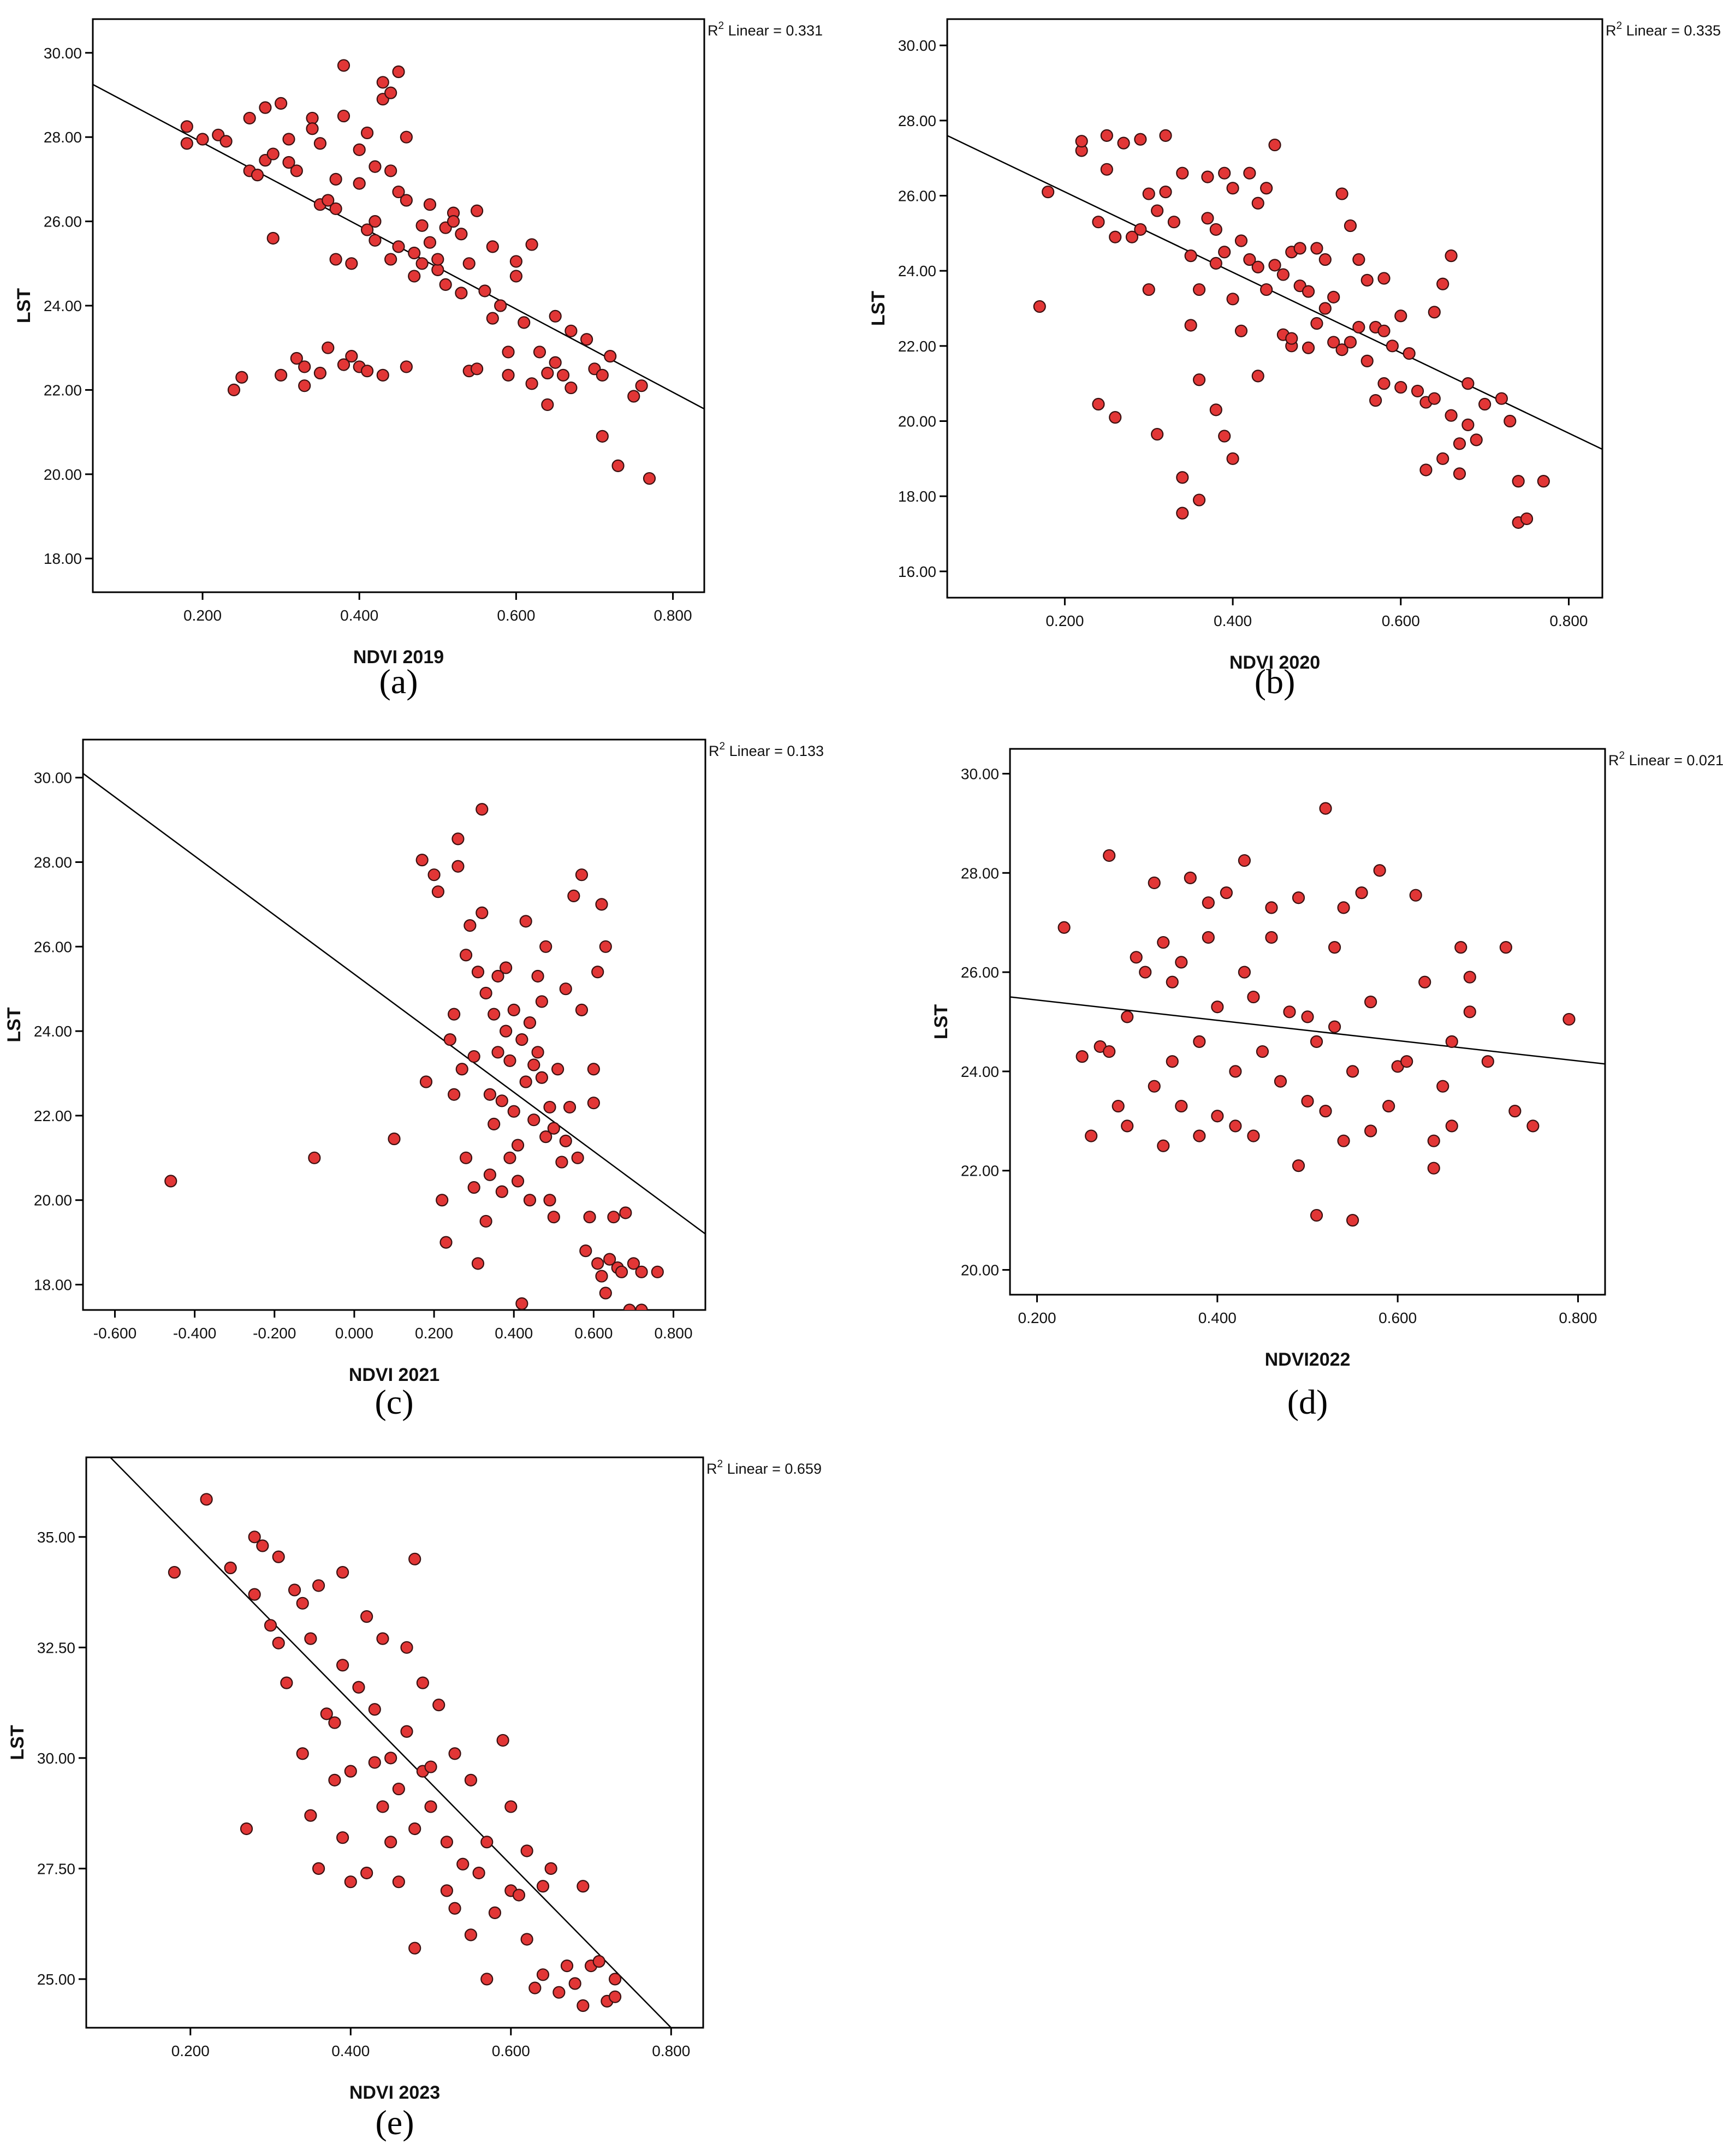 This screenshot has width=1723, height=2156. Describe the element at coordinates (394, 1375) in the screenshot. I see `x-axis-label: NDVI 2021` at that location.